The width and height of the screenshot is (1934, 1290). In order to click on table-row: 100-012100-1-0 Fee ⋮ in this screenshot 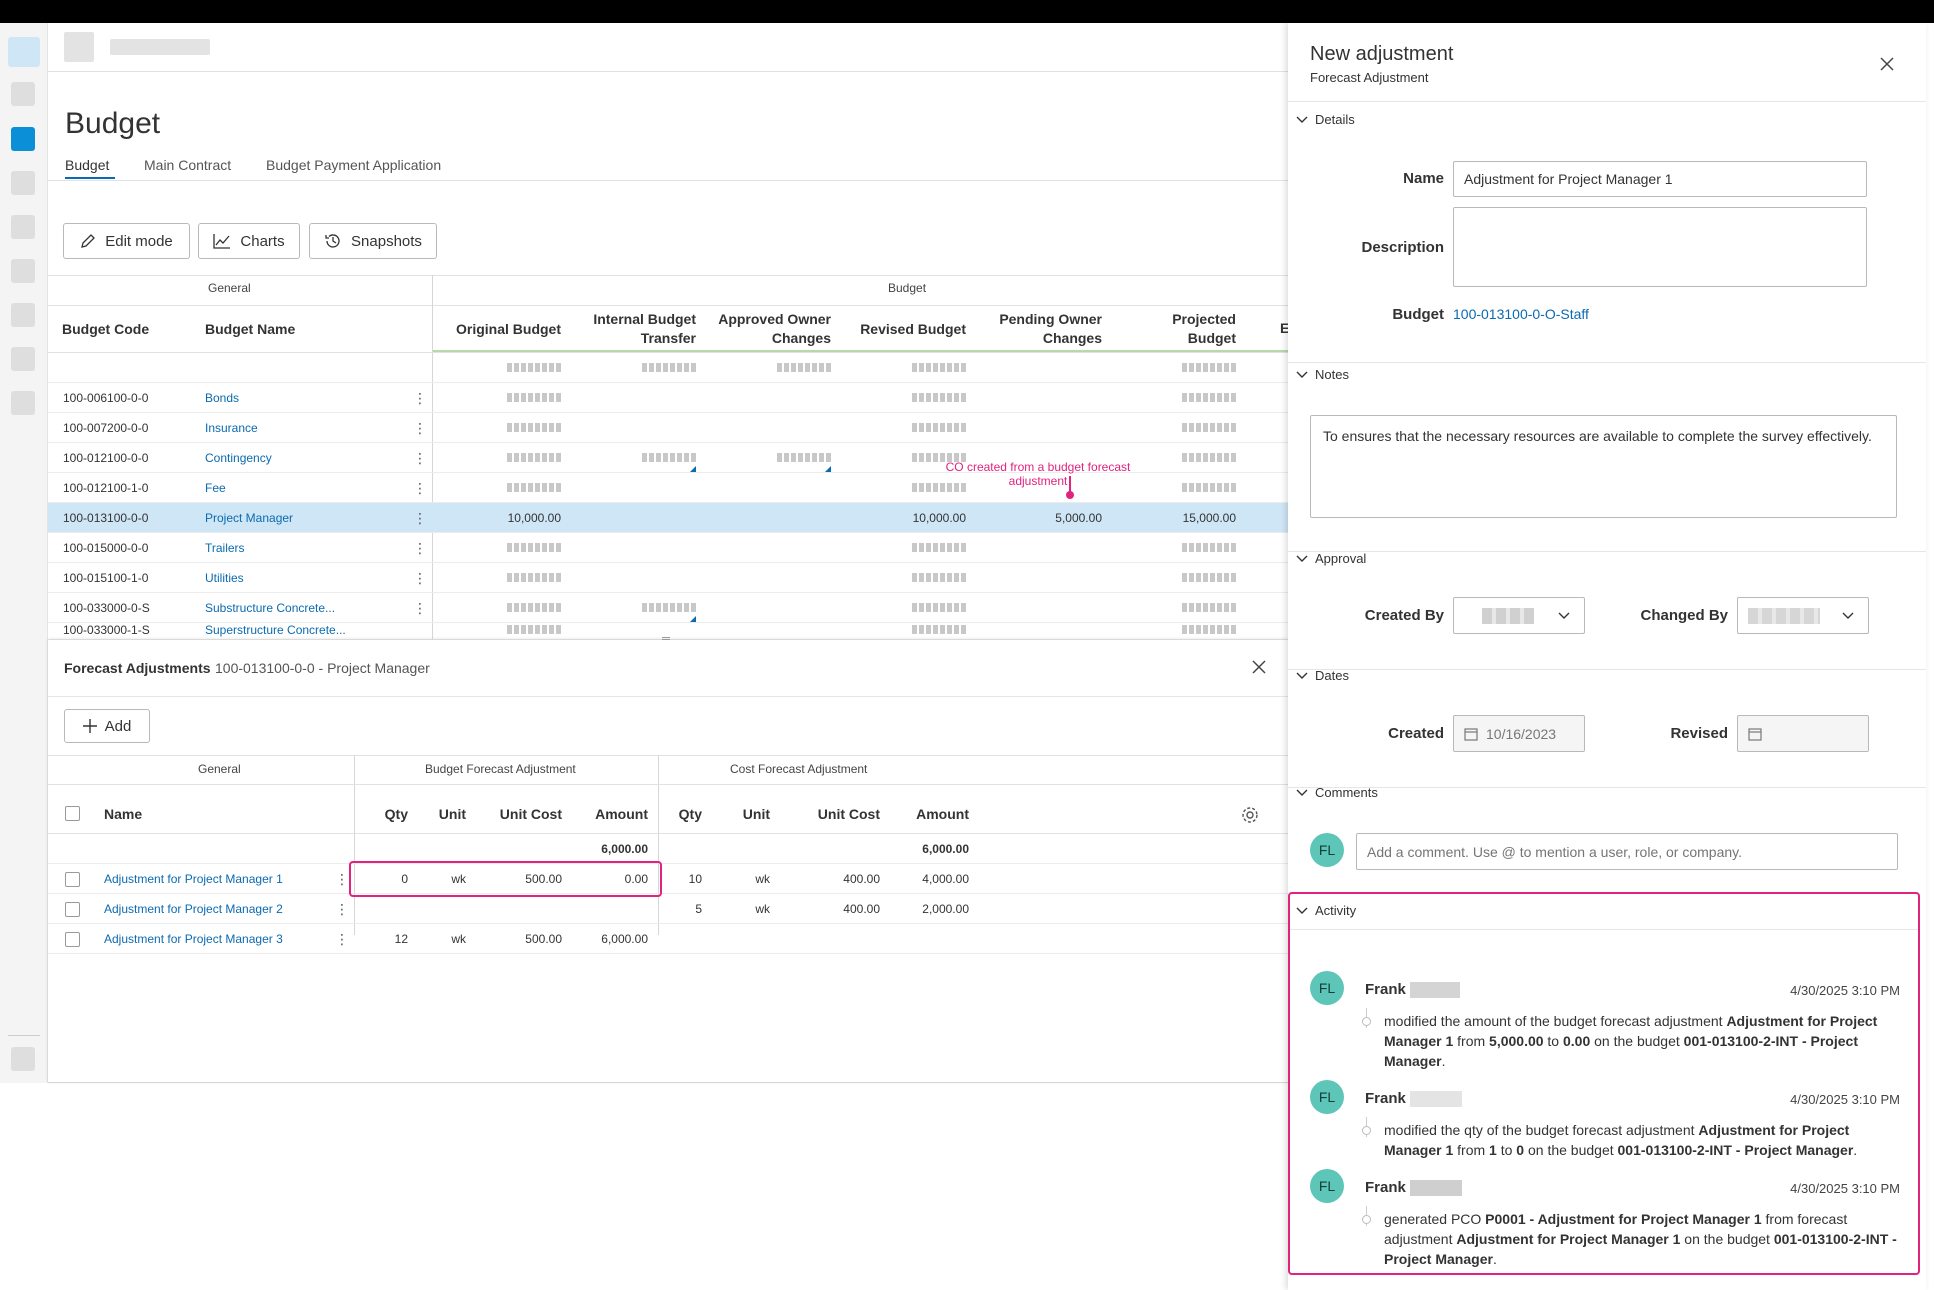, I will do `click(668, 488)`.